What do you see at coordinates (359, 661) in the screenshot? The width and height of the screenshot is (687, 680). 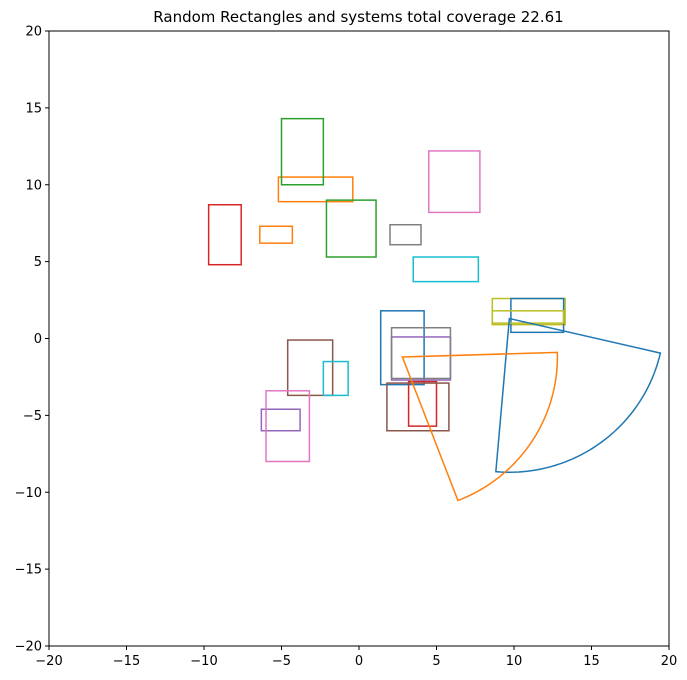 I see `x-tick-label: 0` at bounding box center [359, 661].